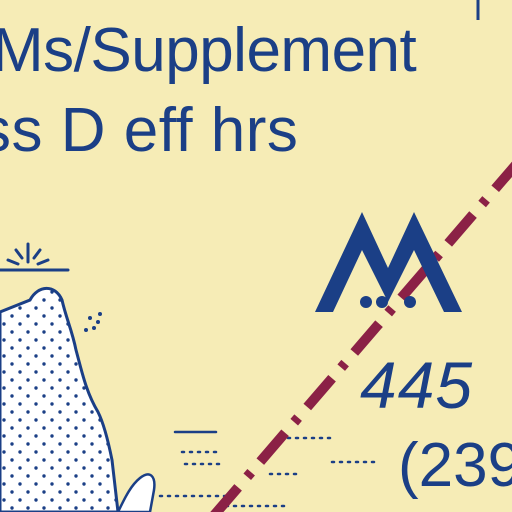  Describe the element at coordinates (59, 400) in the screenshot. I see `water-dots` at that location.